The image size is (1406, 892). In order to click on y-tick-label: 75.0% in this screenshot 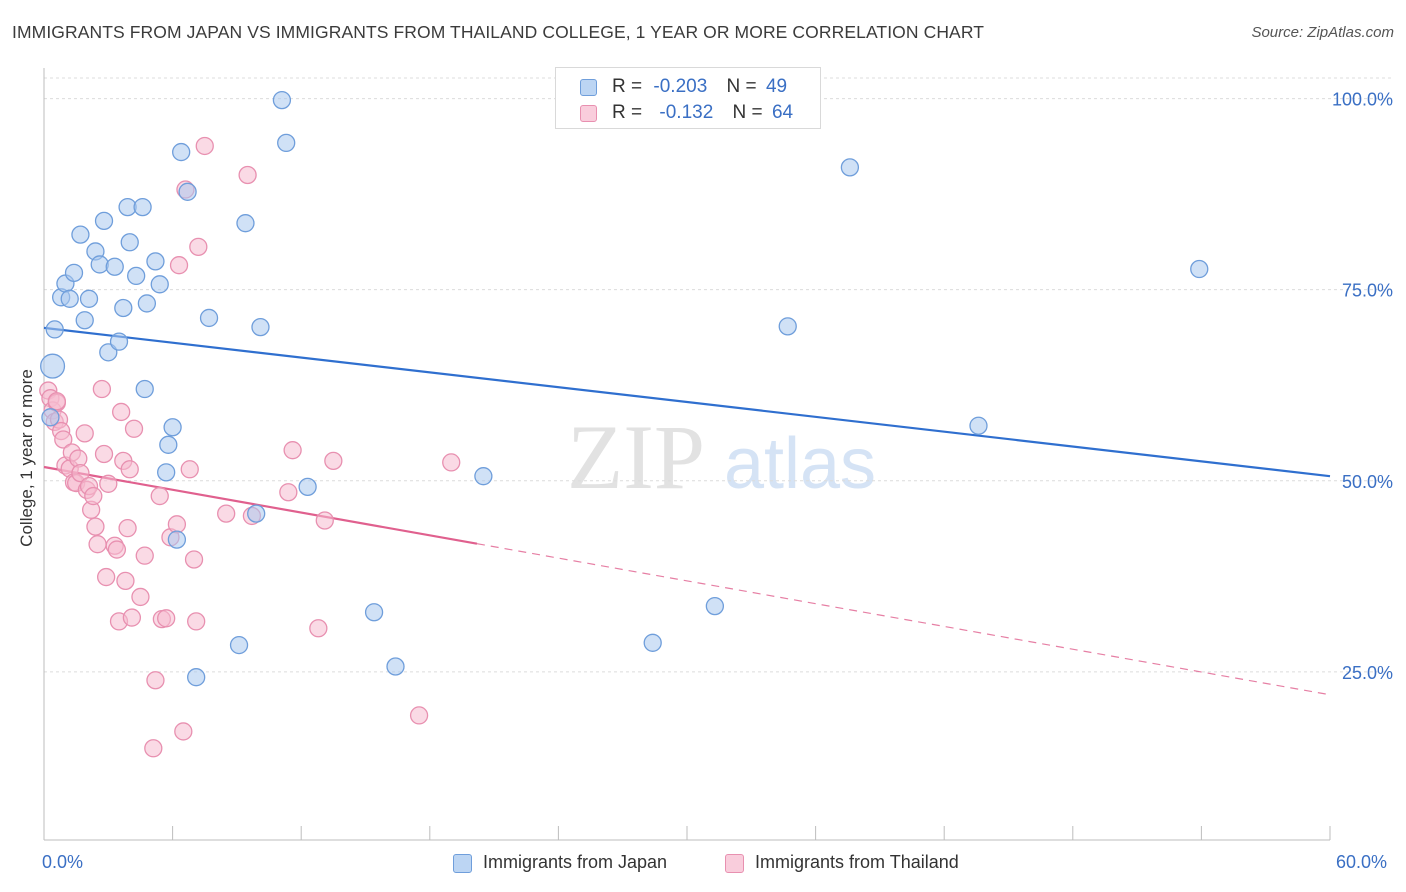, I will do `click(1367, 291)`.